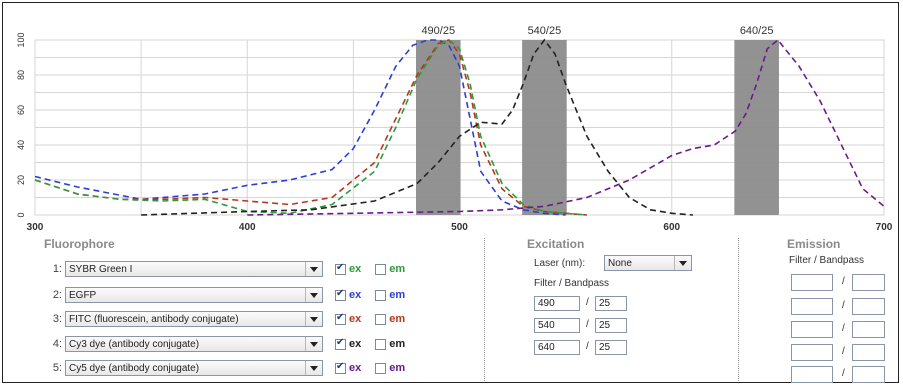 The width and height of the screenshot is (903, 387). What do you see at coordinates (557, 325) in the screenshot?
I see `excitation-filter-input: 540` at bounding box center [557, 325].